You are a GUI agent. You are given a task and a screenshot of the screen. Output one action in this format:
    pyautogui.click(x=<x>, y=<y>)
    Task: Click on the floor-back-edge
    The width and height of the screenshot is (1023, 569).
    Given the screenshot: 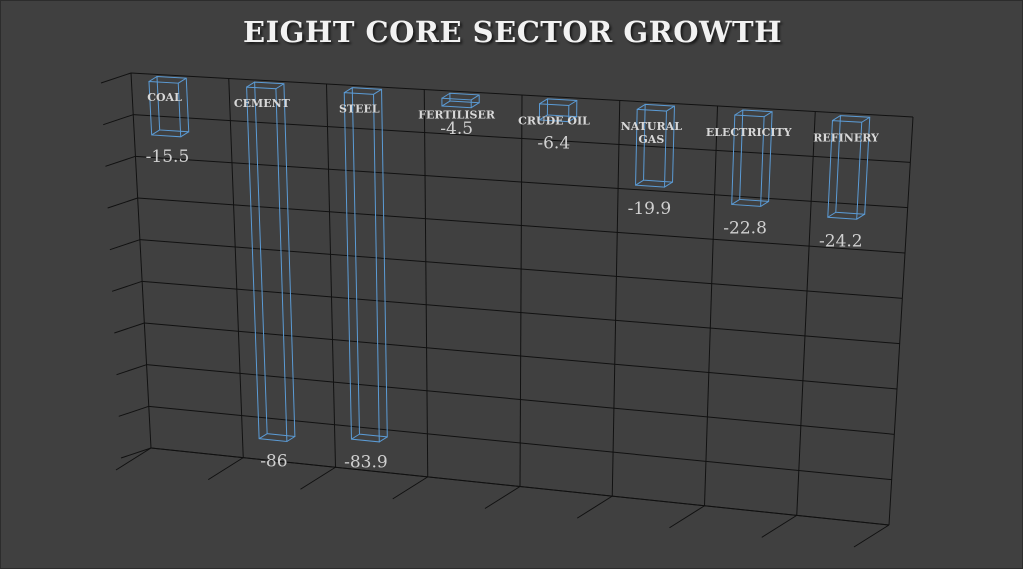 What is the action you would take?
    pyautogui.click(x=520, y=486)
    